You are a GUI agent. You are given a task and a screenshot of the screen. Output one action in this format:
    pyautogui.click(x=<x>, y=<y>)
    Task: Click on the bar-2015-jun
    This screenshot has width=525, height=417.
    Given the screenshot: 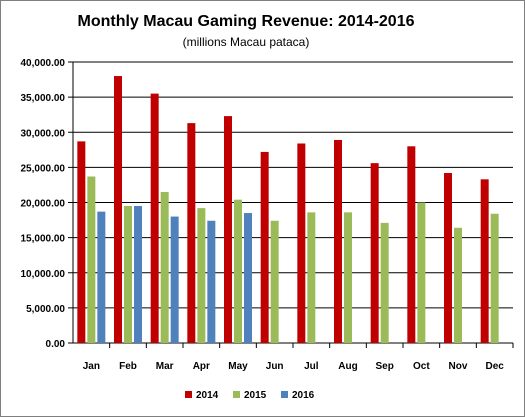 What is the action you would take?
    pyautogui.click(x=274, y=281)
    